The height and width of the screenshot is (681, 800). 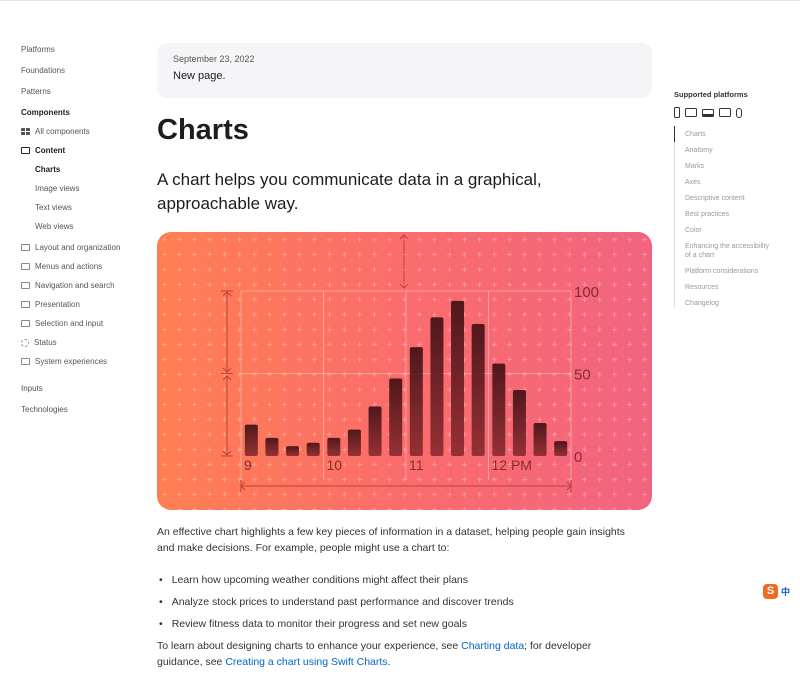 I want to click on nav-image-views: Image views, so click(x=83, y=188).